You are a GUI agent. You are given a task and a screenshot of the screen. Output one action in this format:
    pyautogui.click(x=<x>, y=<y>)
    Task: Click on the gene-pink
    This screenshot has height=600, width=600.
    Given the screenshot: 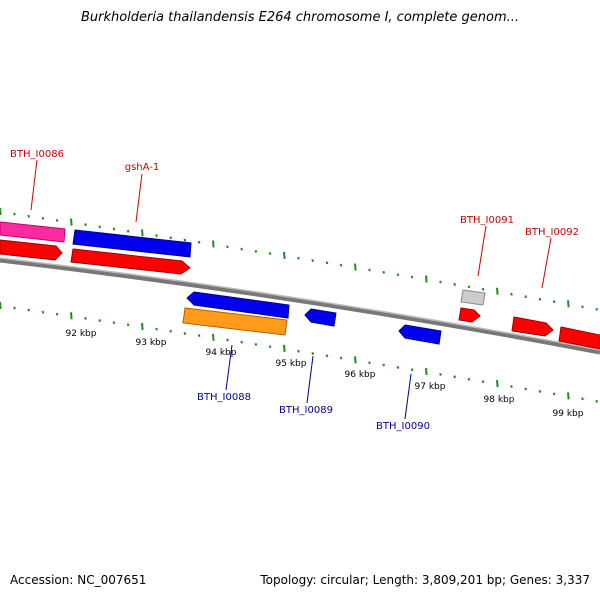 What is the action you would take?
    pyautogui.click(x=33, y=232)
    